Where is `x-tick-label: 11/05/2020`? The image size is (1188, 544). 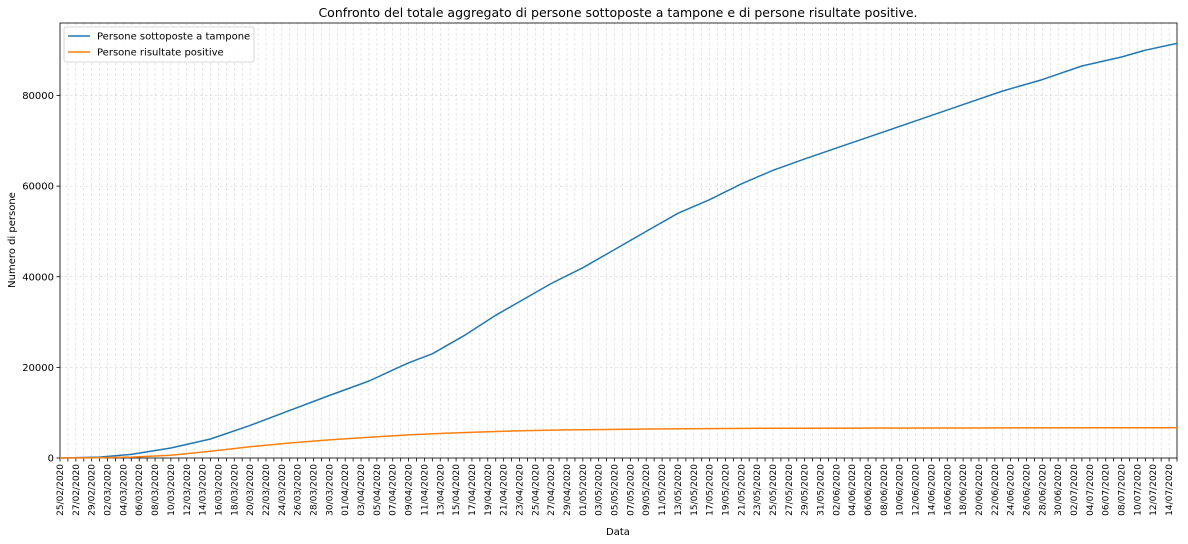
x-tick-label: 11/05/2020 is located at coordinates (663, 490).